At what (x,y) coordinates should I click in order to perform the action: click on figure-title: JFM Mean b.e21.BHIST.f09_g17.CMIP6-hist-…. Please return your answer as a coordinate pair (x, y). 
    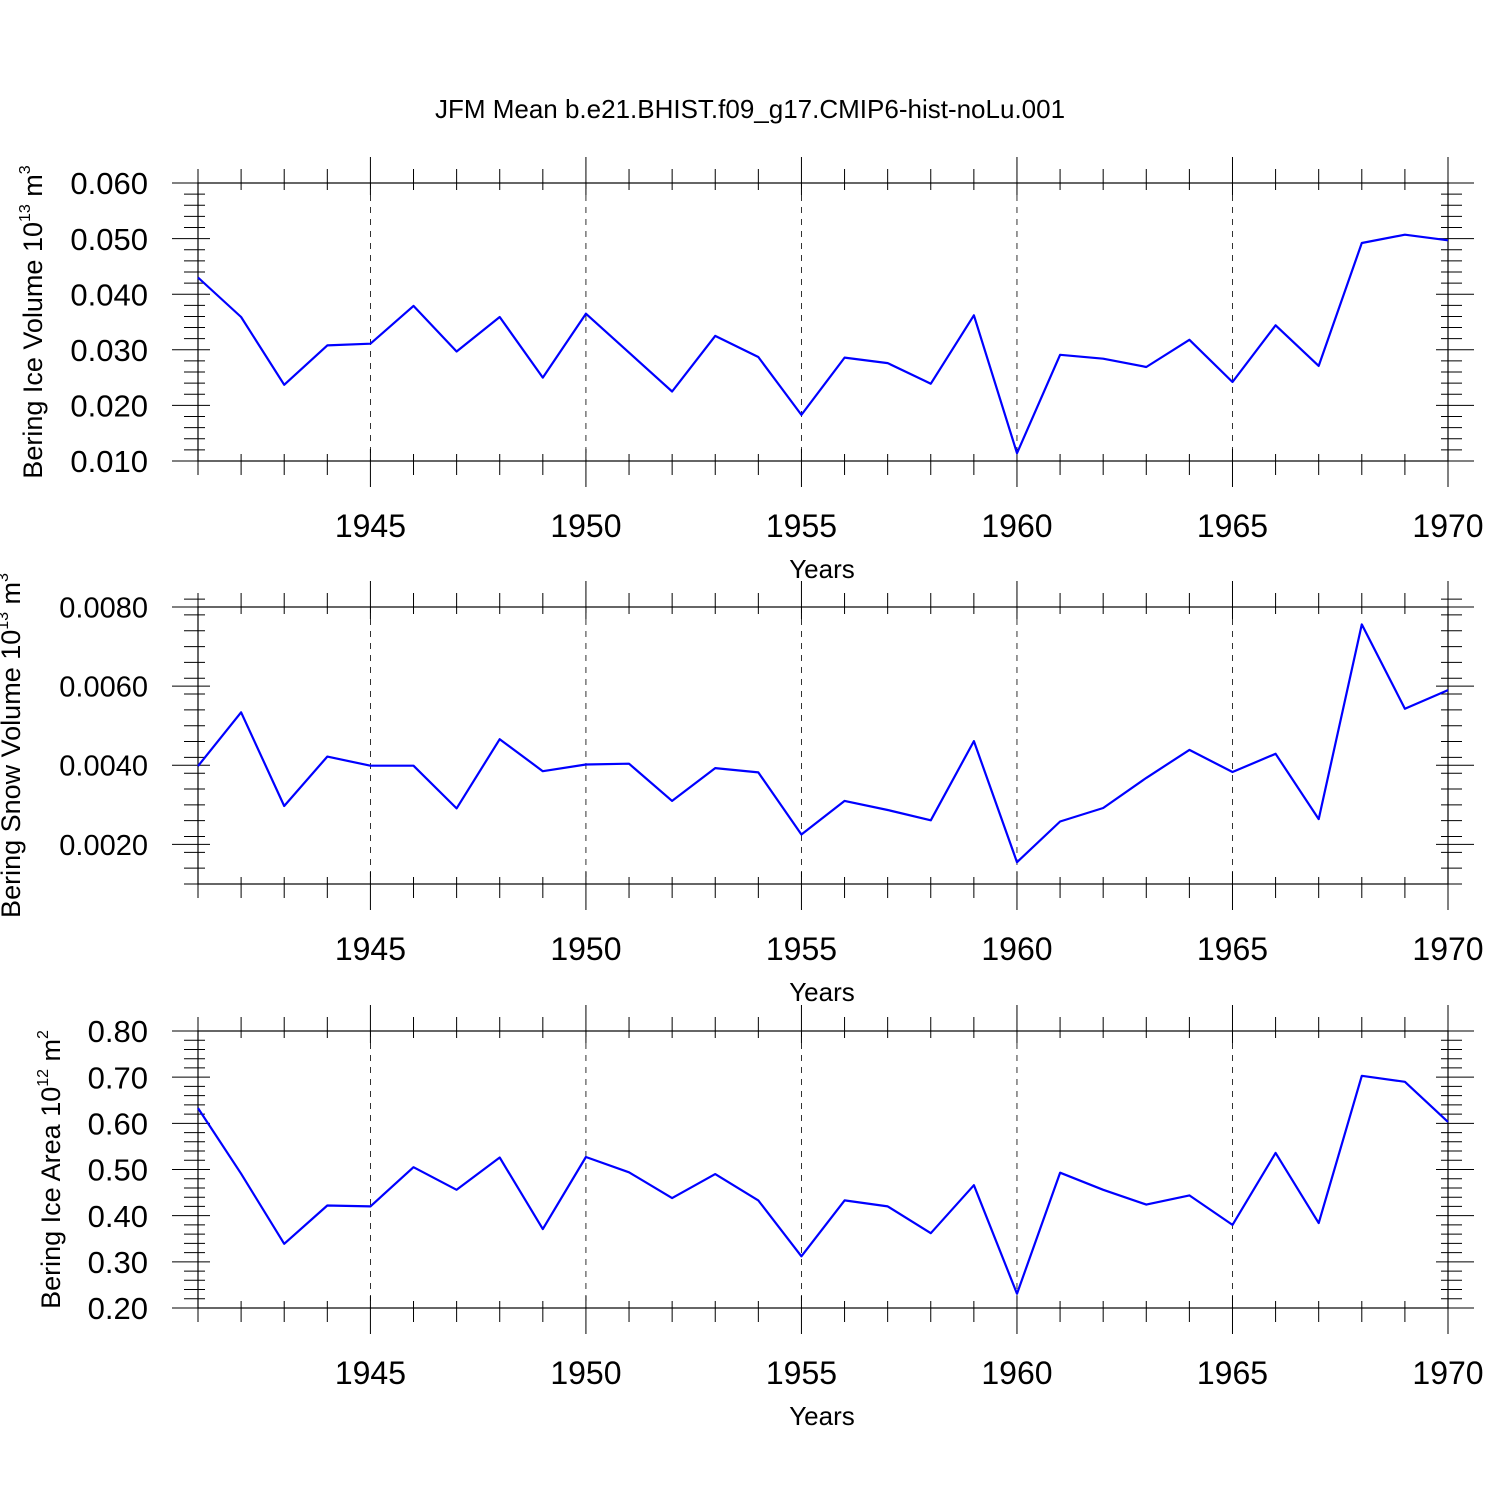
    Looking at the image, I should click on (750, 109).